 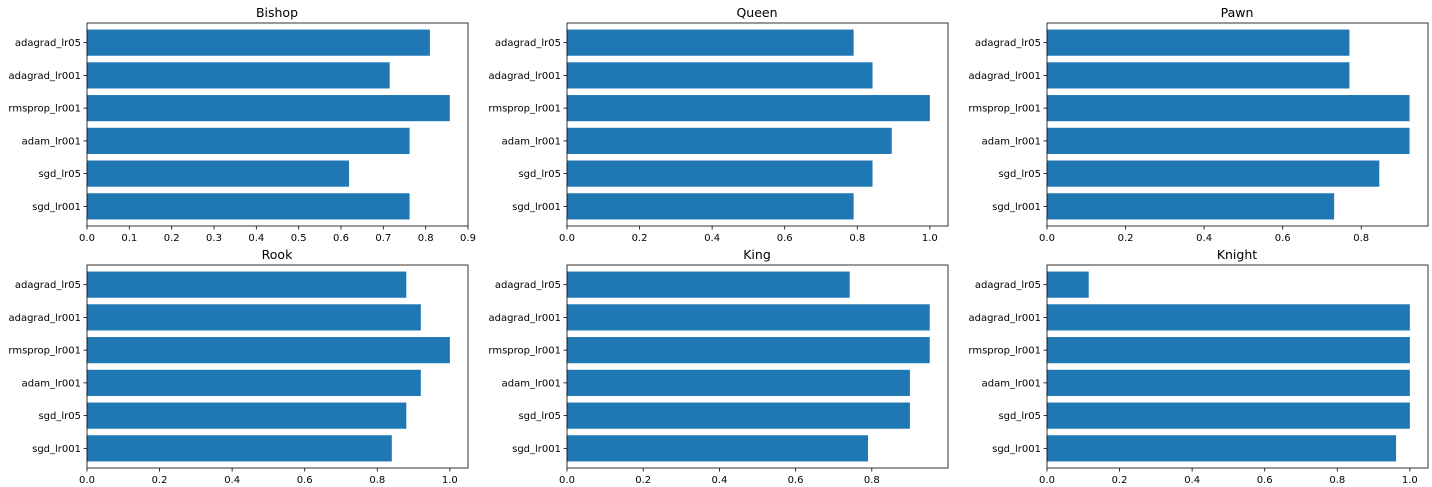 I want to click on subplot-title: Pawn, so click(x=1237, y=12).